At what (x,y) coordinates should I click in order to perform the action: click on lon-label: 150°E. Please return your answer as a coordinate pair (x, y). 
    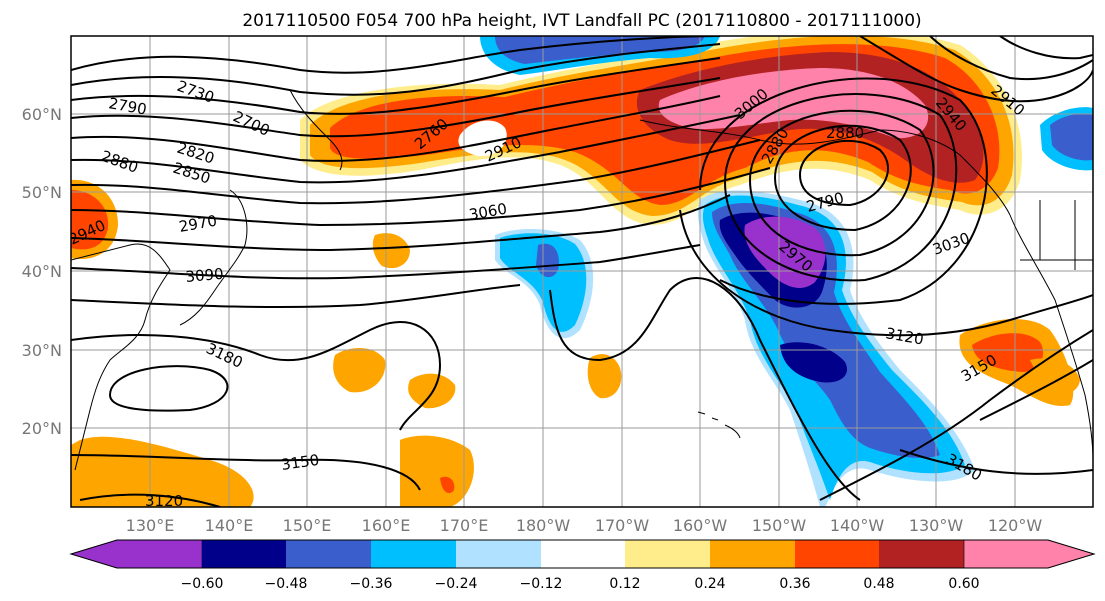
    Looking at the image, I should click on (307, 525).